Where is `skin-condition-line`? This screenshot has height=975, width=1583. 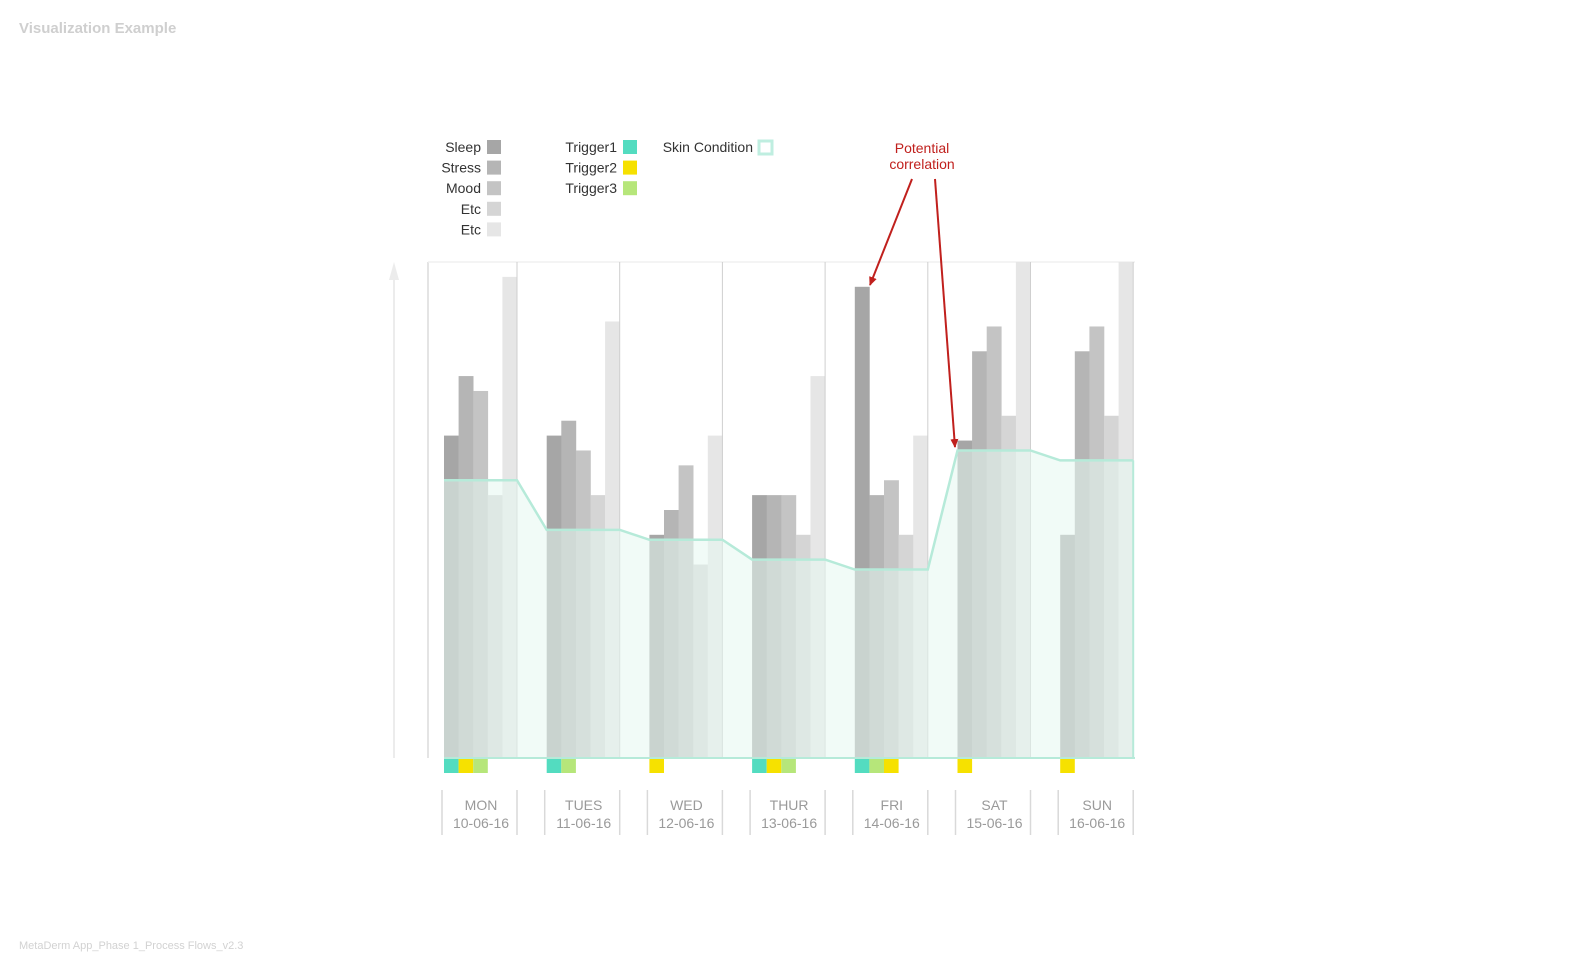 skin-condition-line is located at coordinates (789, 510).